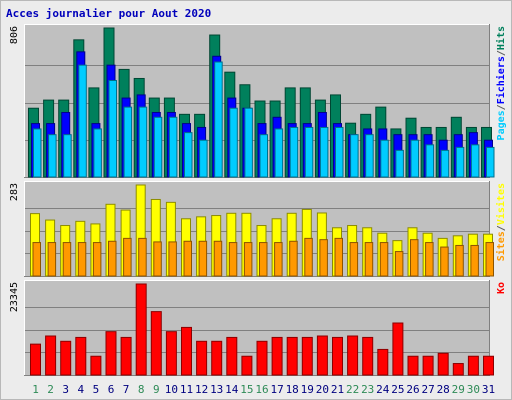 Image resolution: width=512 pixels, height=400 pixels. What do you see at coordinates (367, 389) in the screenshot?
I see `x-tick-label-day-23: 23` at bounding box center [367, 389].